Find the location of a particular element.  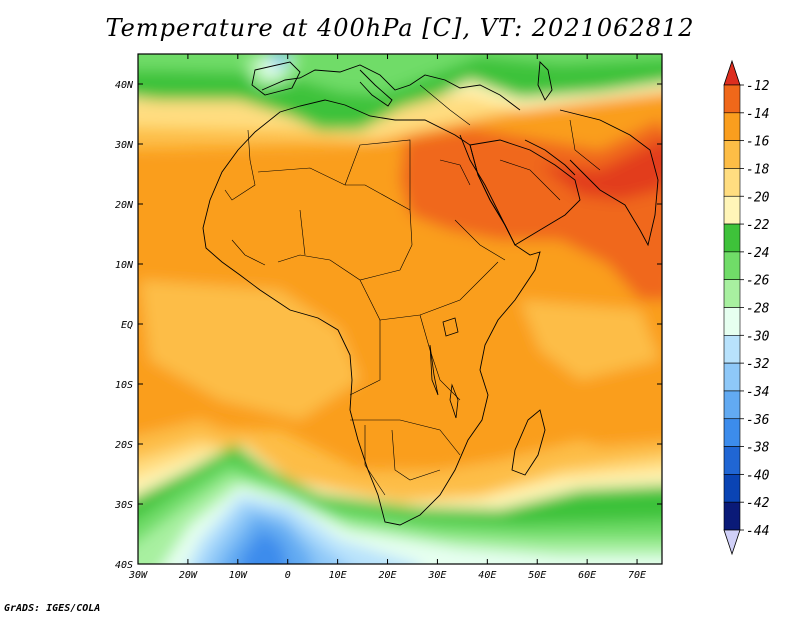

colorbar-label: -26 is located at coordinates (758, 281).